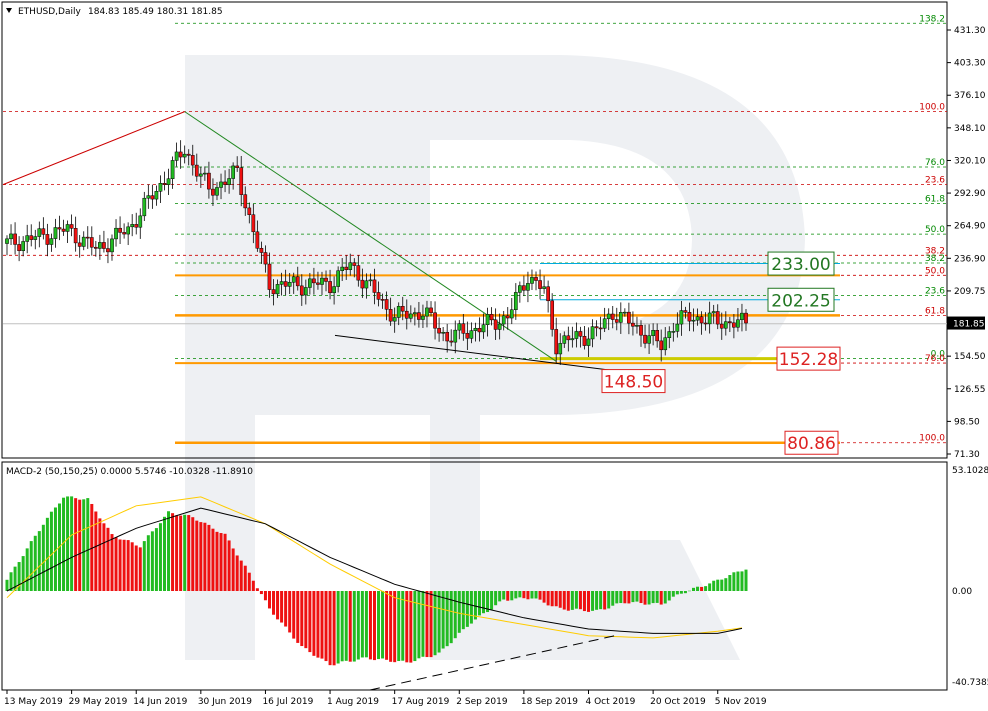  What do you see at coordinates (160, 702) in the screenshot?
I see `time-tick-label: 14 Jun 2019` at bounding box center [160, 702].